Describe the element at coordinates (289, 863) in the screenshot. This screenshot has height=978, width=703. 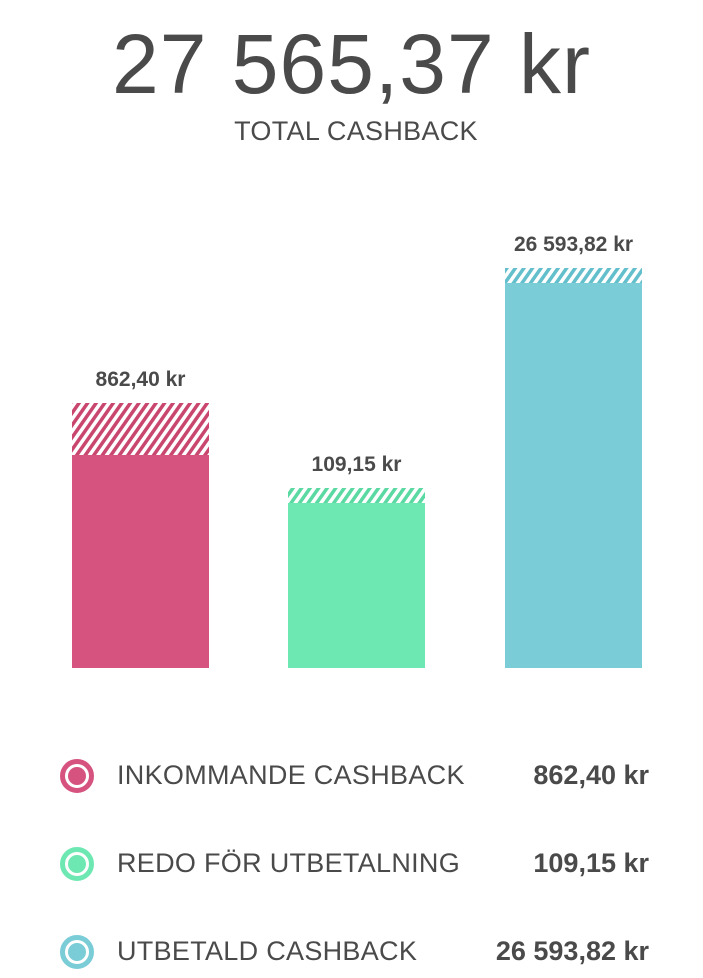
I see `legend-label-redo: REDO FÖR UTBETALNING` at that location.